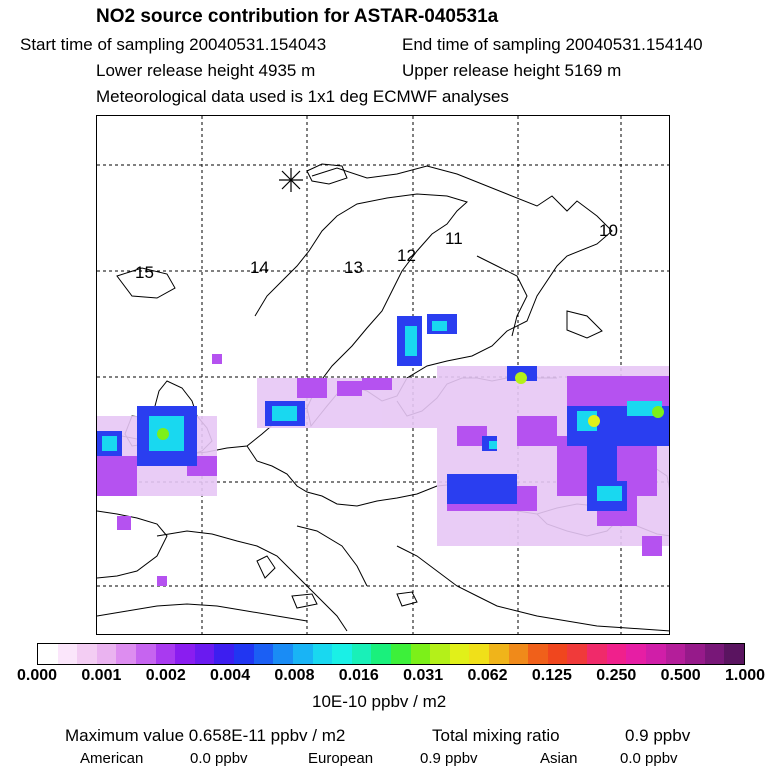 The image size is (768, 768). I want to click on colorbar-tick-label: 0.250, so click(616, 675).